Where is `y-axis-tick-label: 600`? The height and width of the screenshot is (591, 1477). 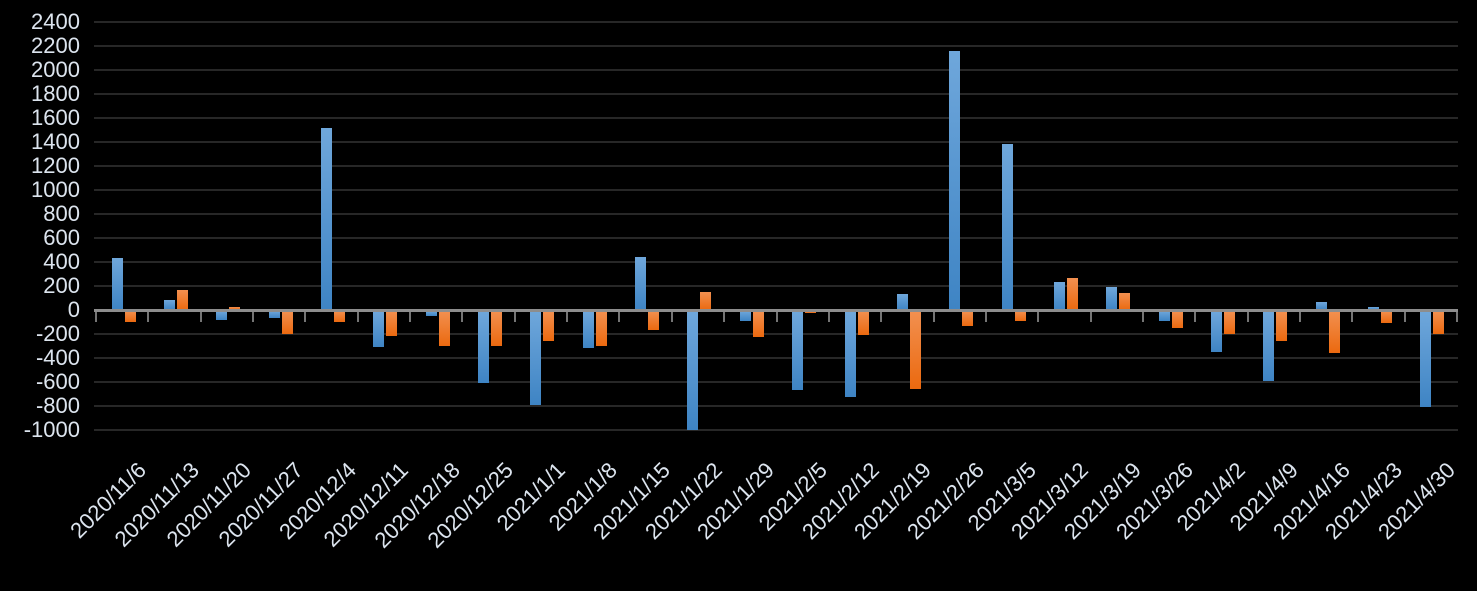 y-axis-tick-label: 600 is located at coordinates (61, 237).